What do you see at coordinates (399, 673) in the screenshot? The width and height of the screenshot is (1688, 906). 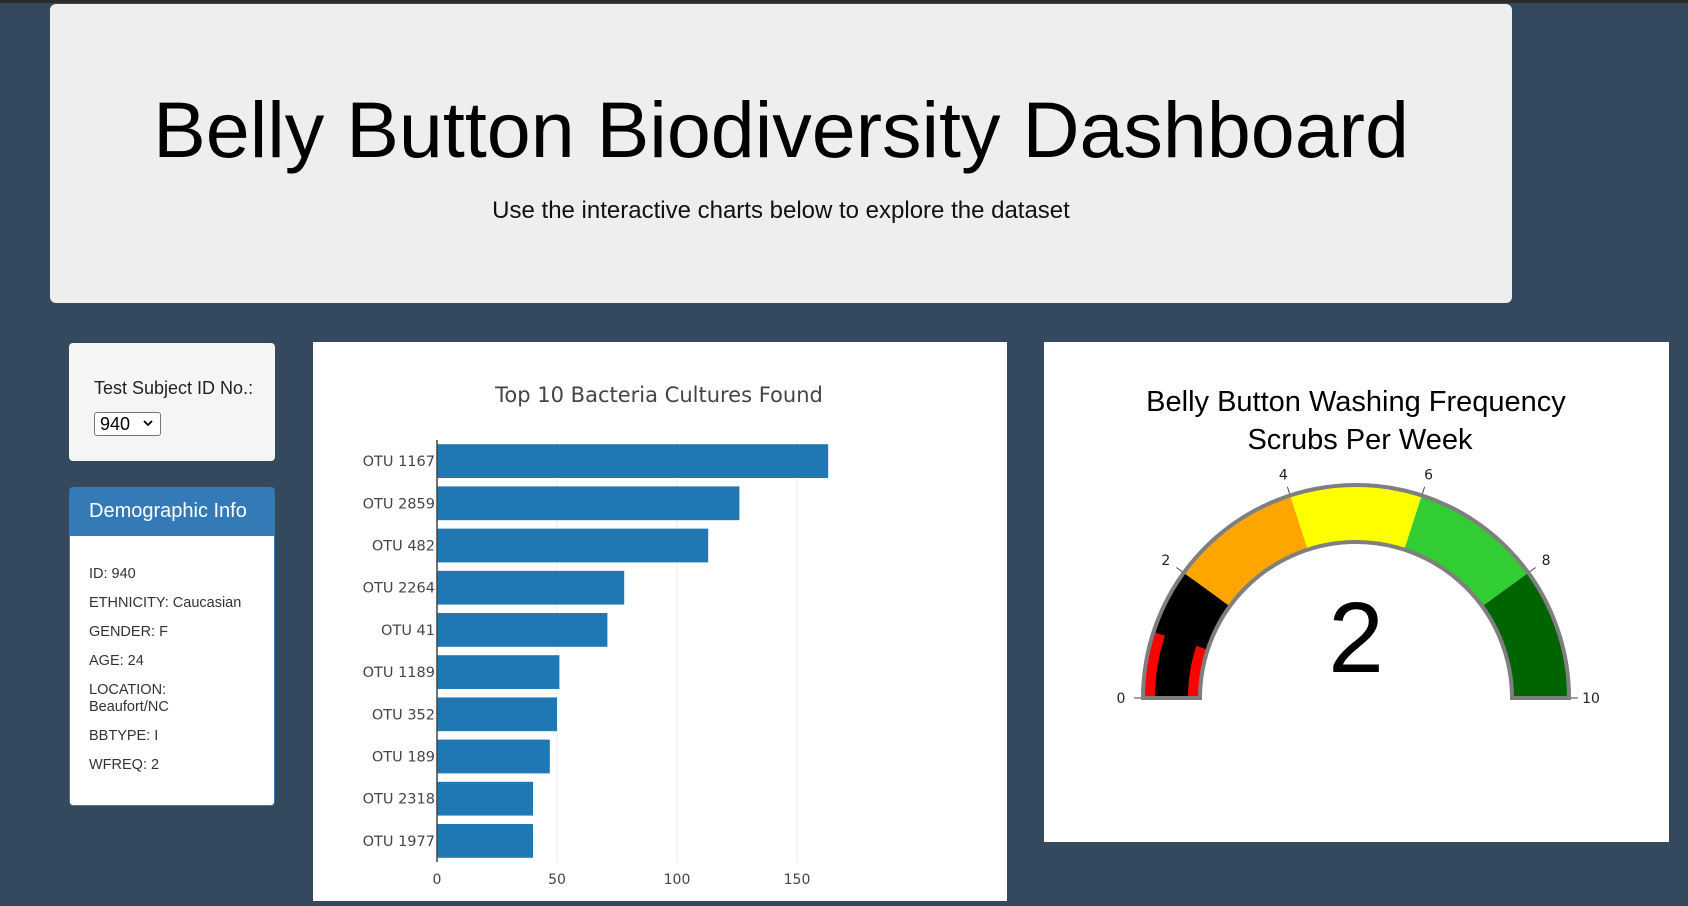 I see `bar-category-label: OTU 1189` at bounding box center [399, 673].